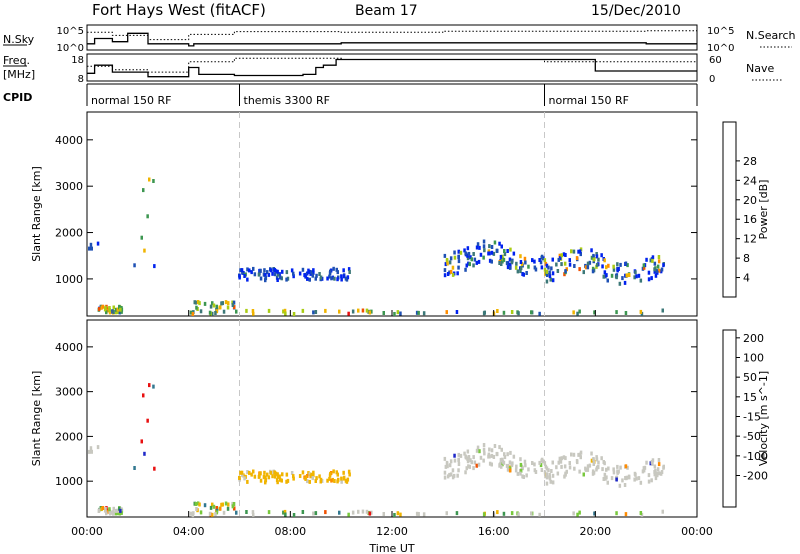 The image size is (800, 554). Describe the element at coordinates (755, 476) in the screenshot. I see `colorbar-tick-label: -200` at that location.